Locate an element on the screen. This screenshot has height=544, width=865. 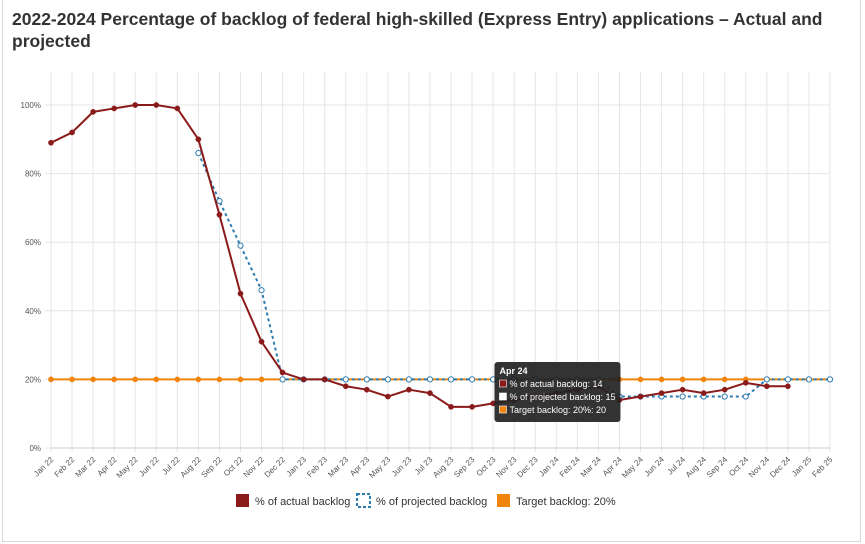
x-tick-label: Oct 24 is located at coordinates (738, 466).